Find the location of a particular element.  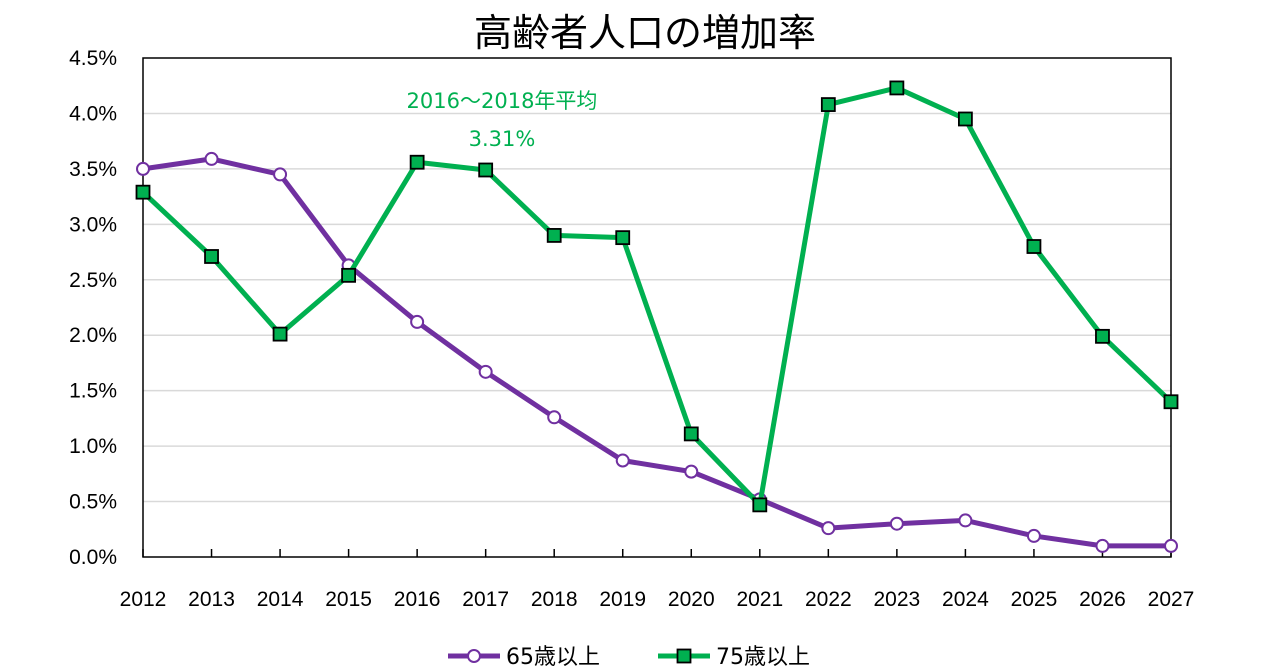

legend-item: 65歳以上 is located at coordinates (524, 657).